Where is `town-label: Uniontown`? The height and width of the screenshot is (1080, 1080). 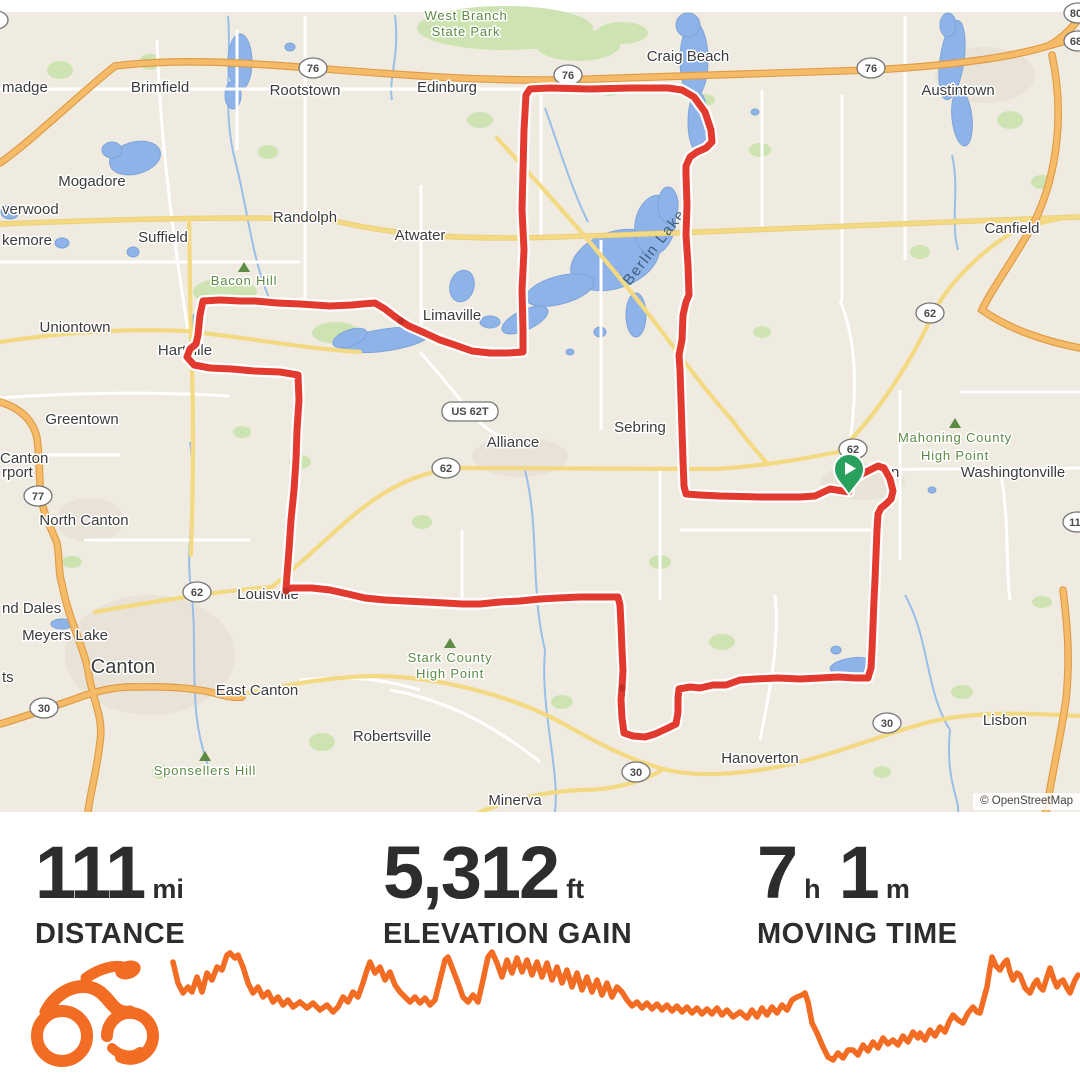
town-label: Uniontown is located at coordinates (75, 327).